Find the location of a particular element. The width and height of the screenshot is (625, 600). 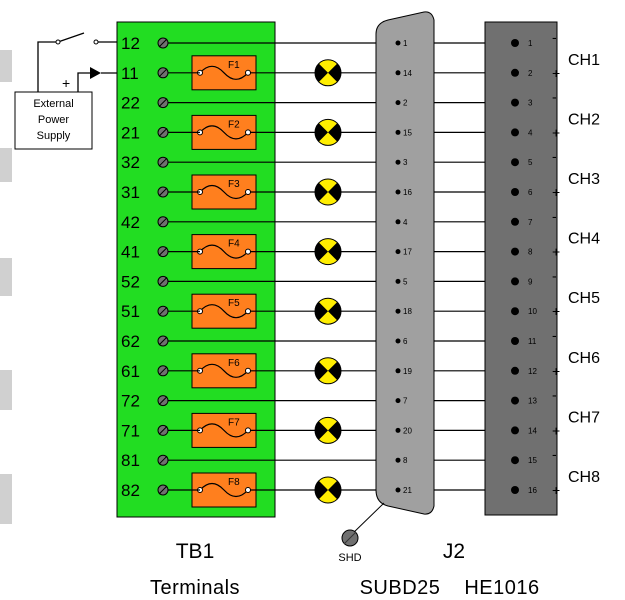

terminal-number-62: 62 is located at coordinates (130, 341).